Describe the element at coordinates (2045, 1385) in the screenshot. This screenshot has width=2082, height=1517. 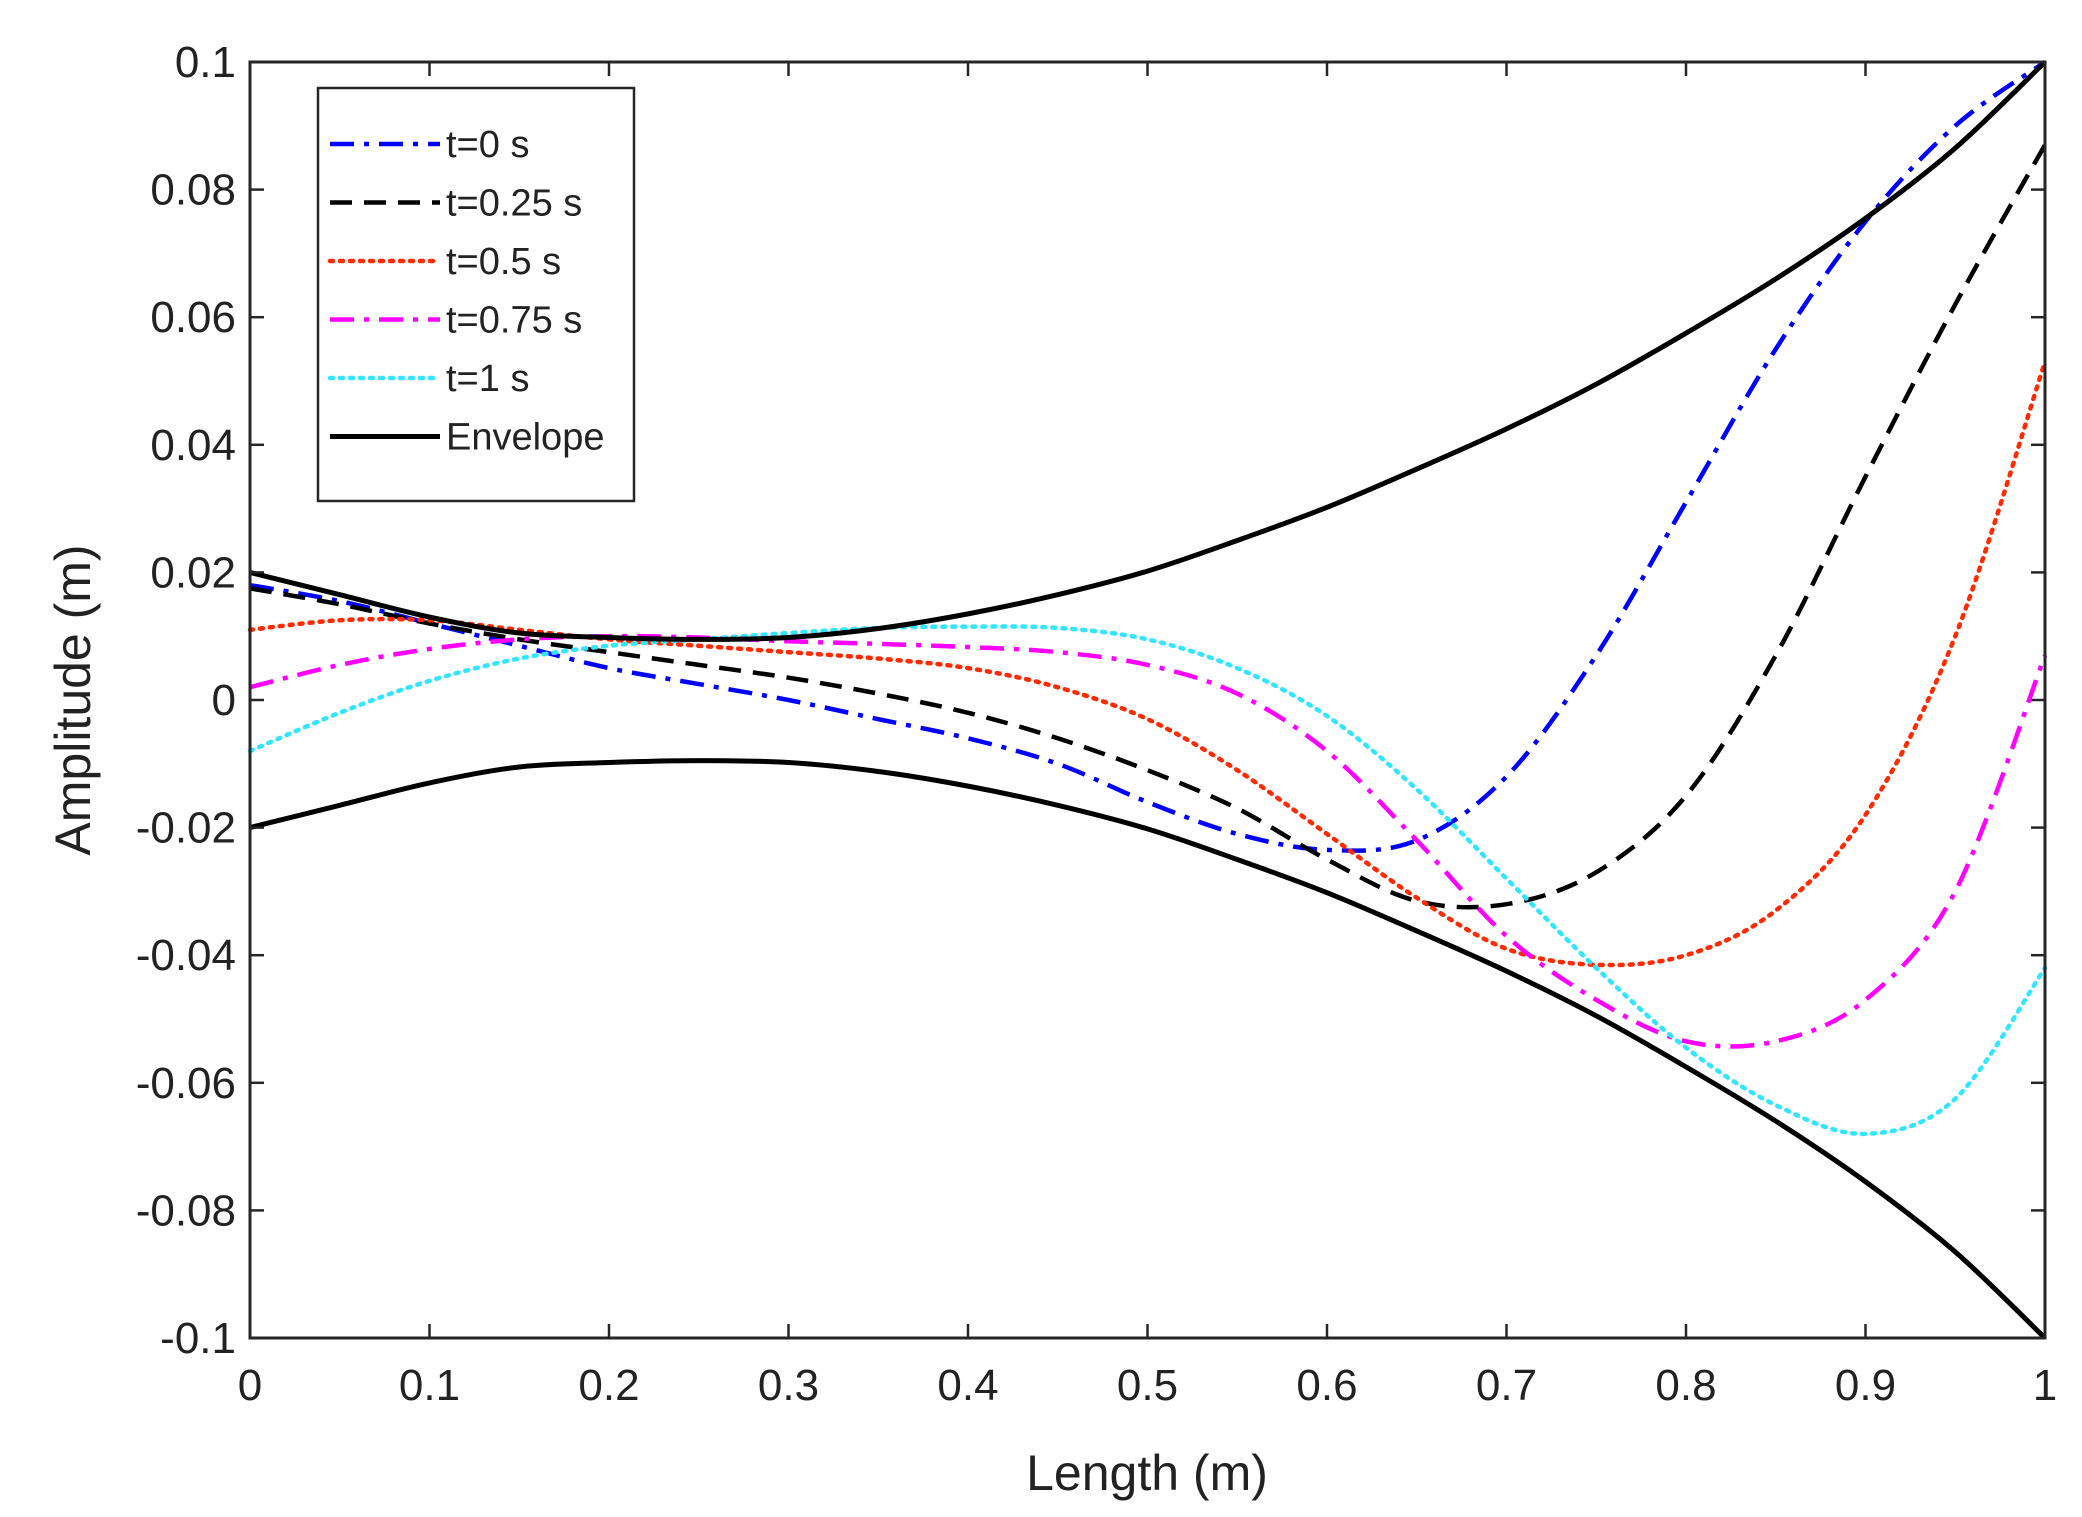
I see `x-tick-label: 1` at that location.